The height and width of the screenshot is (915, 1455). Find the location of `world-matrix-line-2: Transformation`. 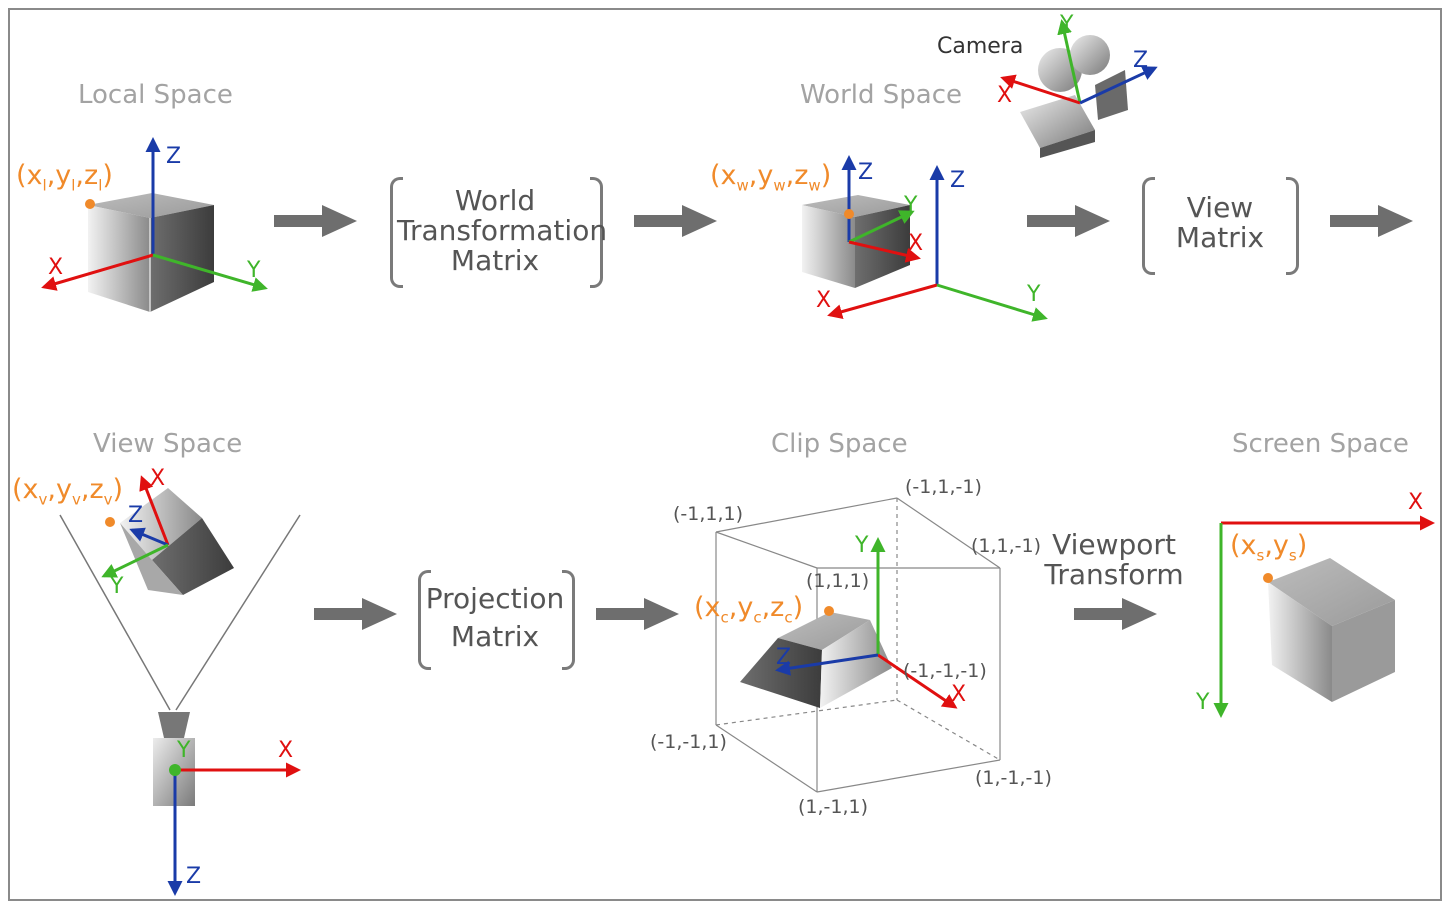

world-matrix-line-2: Transformation is located at coordinates (502, 230).